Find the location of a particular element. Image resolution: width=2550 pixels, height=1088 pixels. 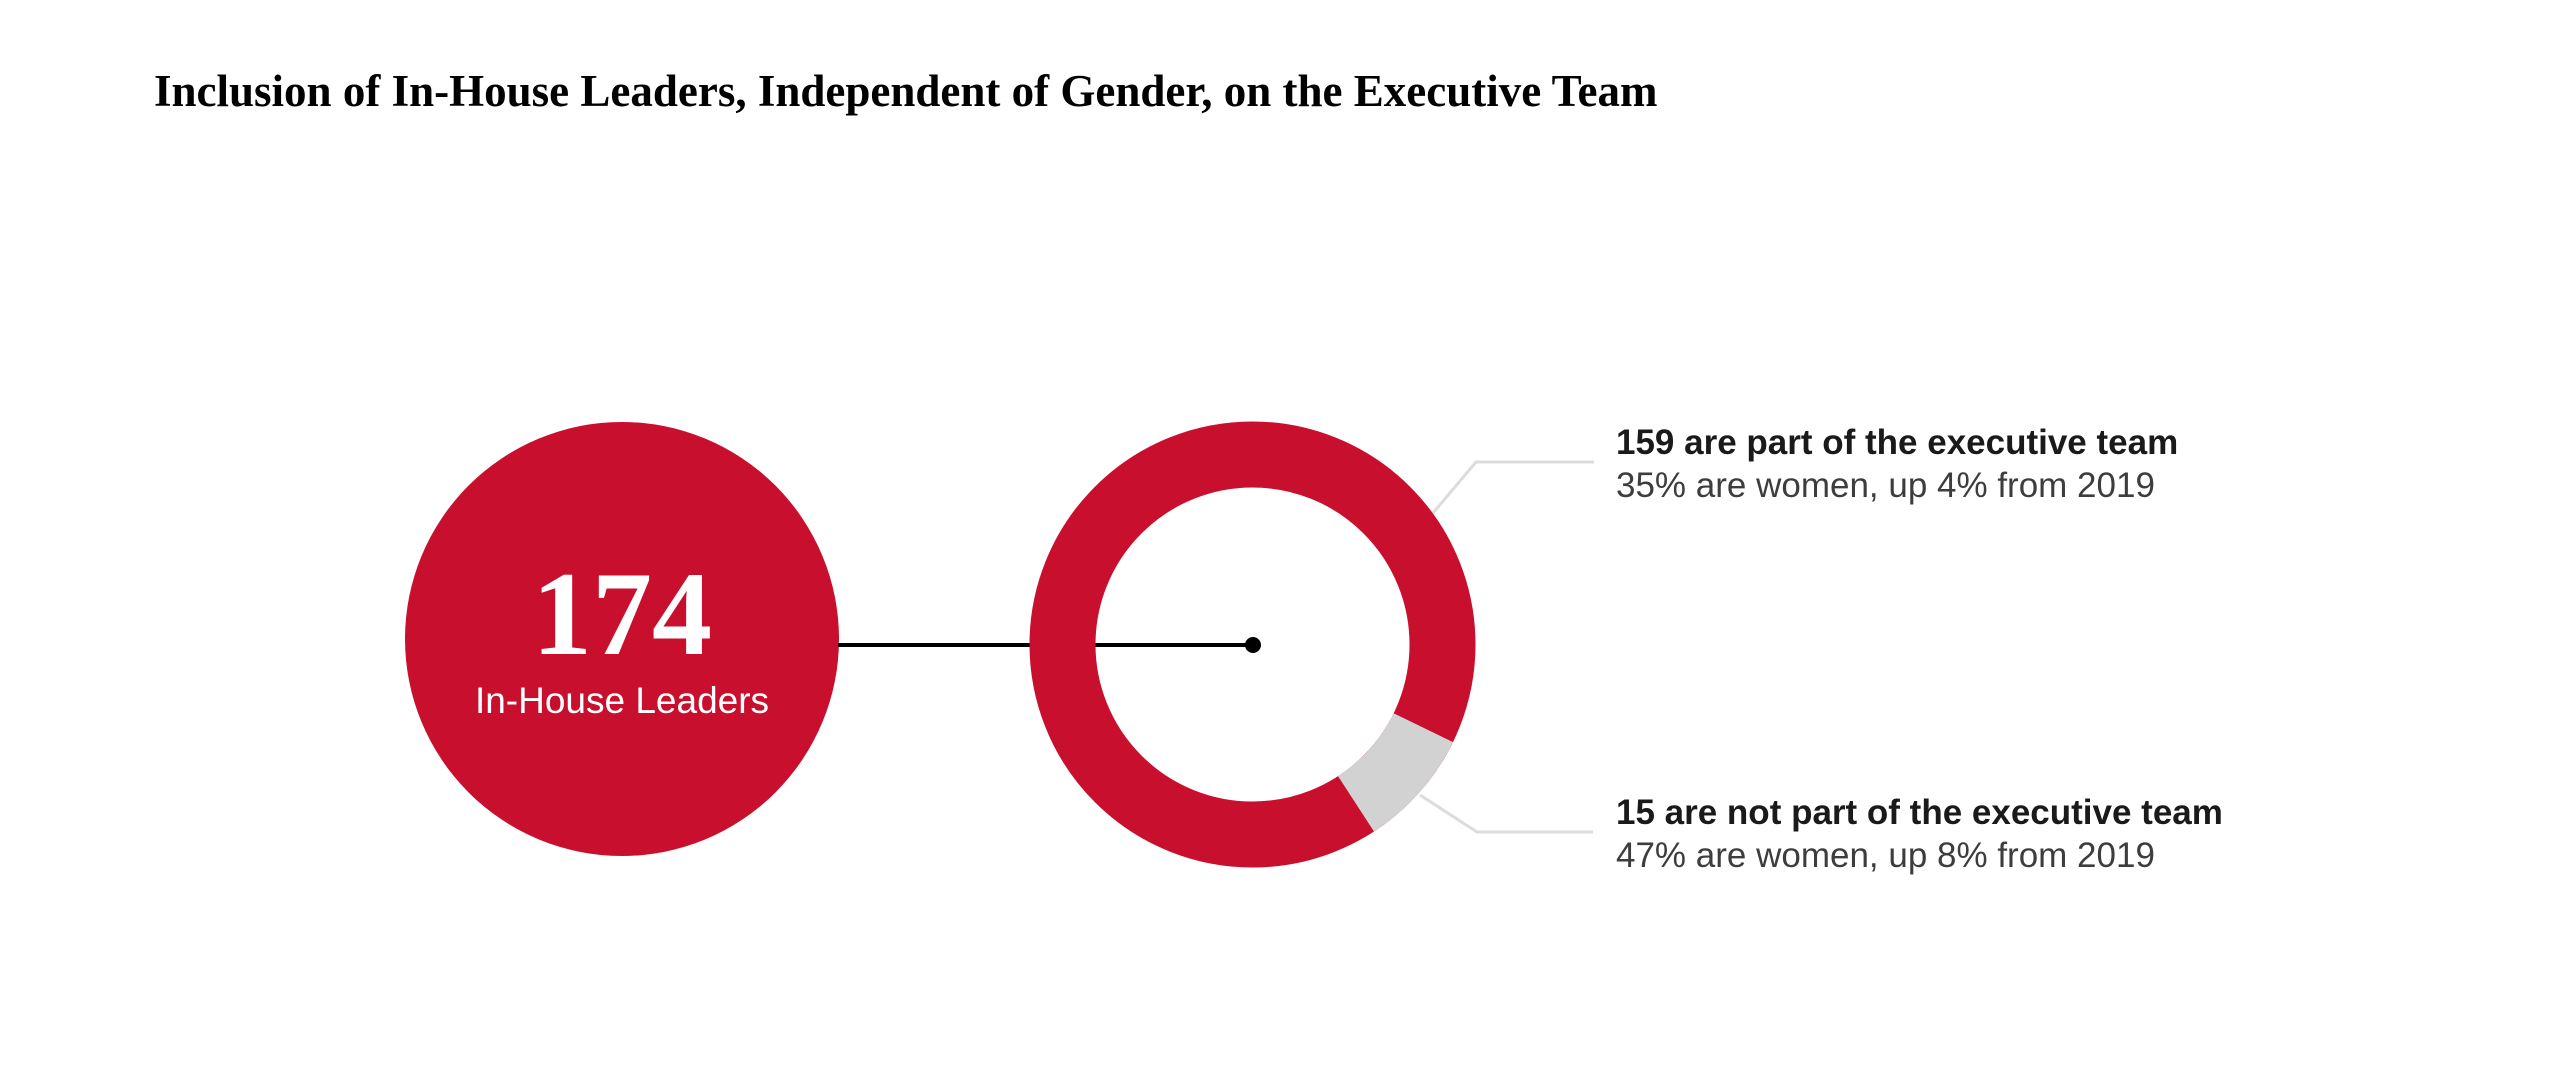

total-value: 174 is located at coordinates (622, 613).